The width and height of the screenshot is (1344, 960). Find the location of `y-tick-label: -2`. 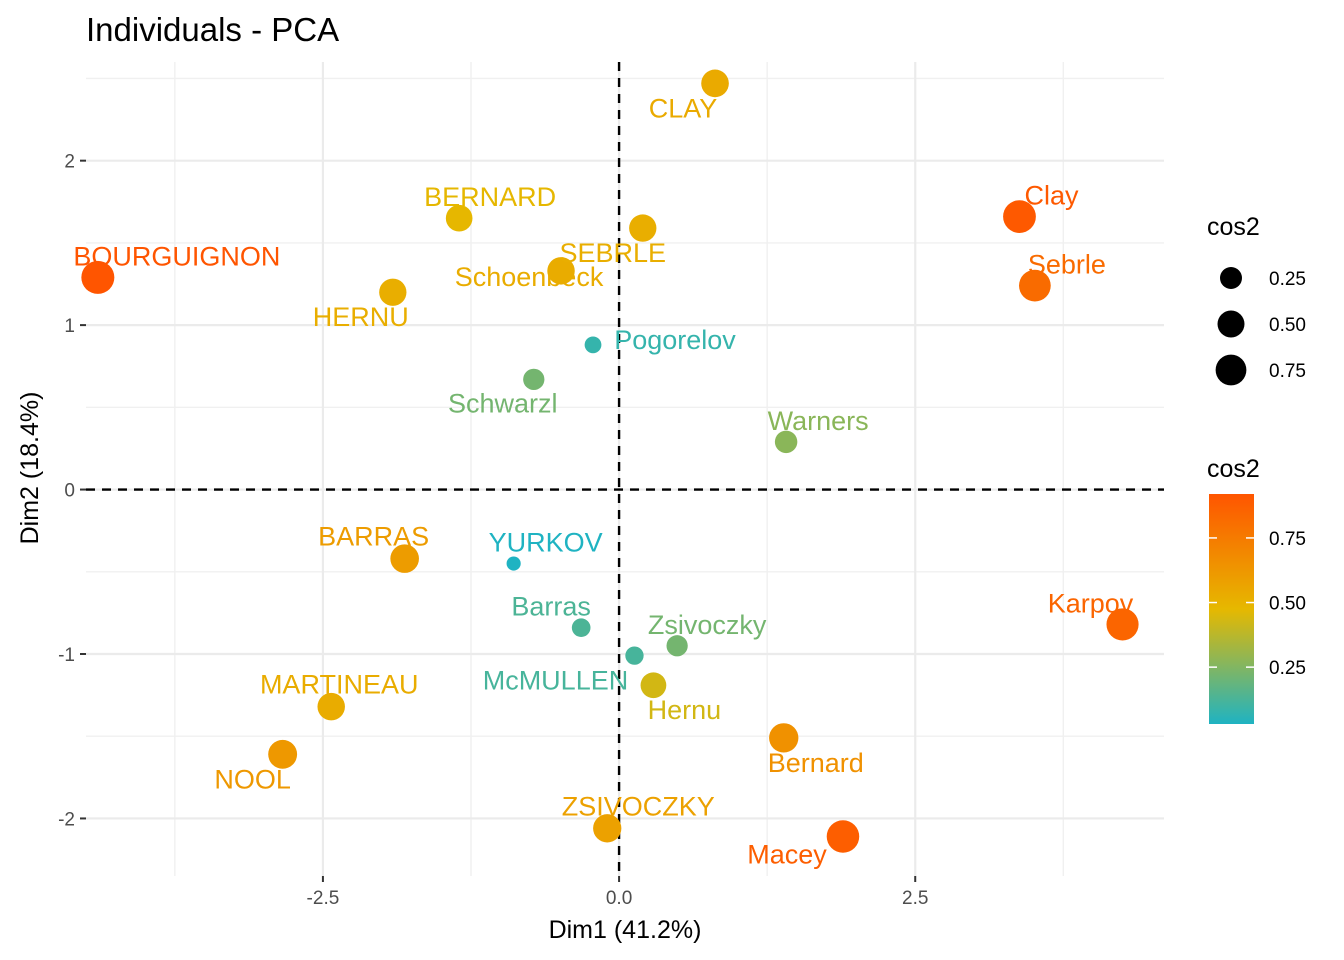

y-tick-label: -2 is located at coordinates (66, 819).